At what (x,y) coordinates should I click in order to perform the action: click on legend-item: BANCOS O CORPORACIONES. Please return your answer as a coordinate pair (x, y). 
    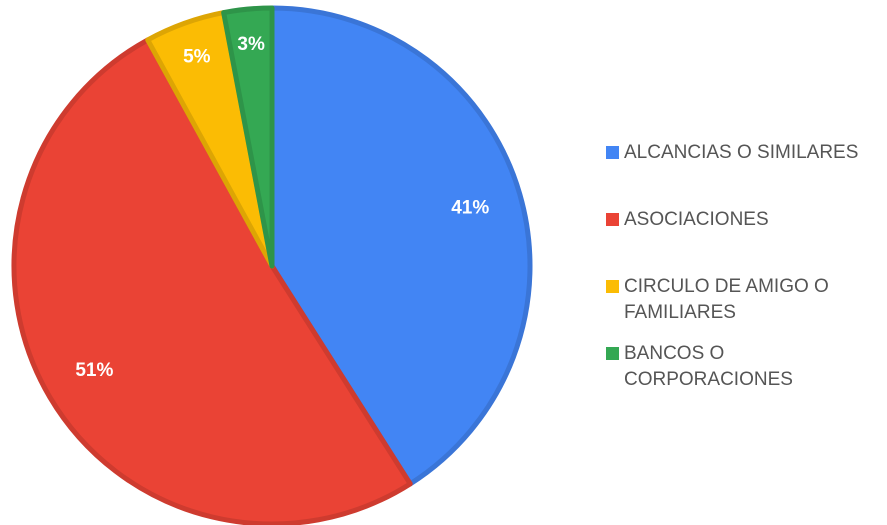
    Looking at the image, I should click on (746, 367).